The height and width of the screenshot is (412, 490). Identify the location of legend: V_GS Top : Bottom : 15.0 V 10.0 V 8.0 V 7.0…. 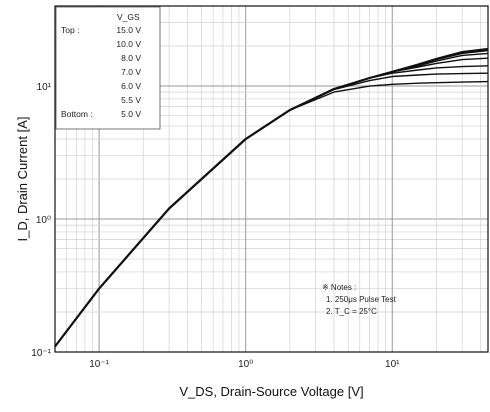
(108, 68).